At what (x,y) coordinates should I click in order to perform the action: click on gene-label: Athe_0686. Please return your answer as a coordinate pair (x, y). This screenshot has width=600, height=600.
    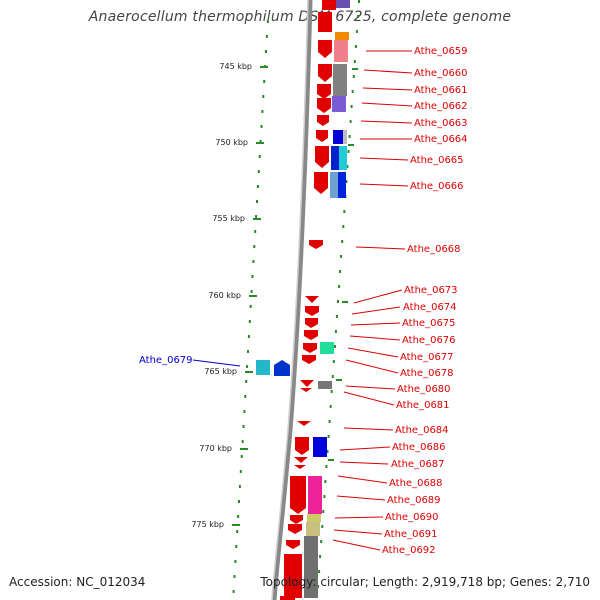
    Looking at the image, I should click on (419, 447).